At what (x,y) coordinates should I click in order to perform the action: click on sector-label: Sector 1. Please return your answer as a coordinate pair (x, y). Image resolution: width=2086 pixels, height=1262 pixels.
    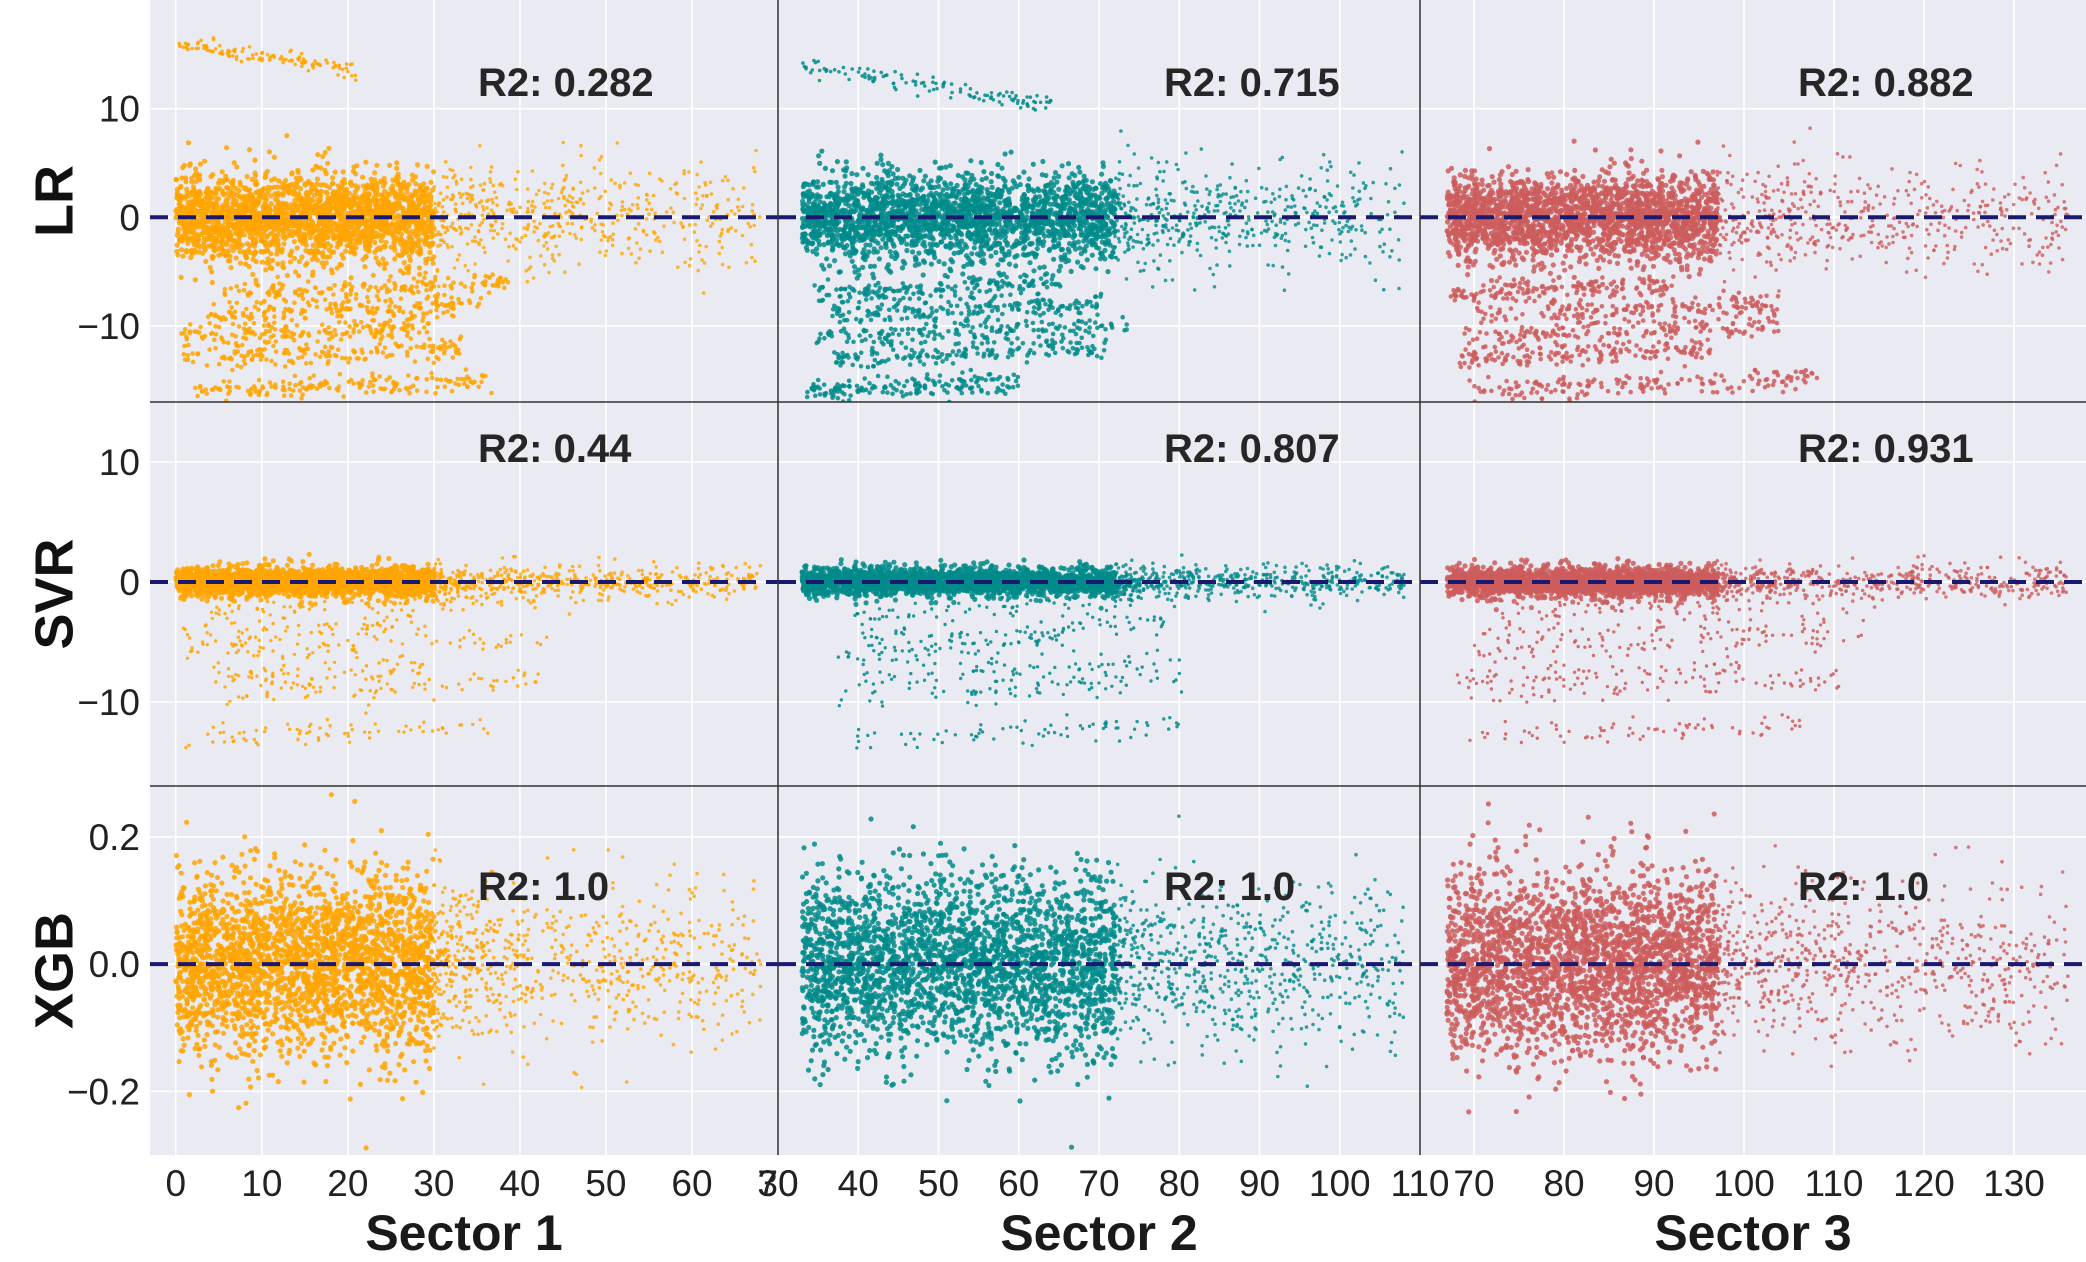
    Looking at the image, I should click on (463, 1233).